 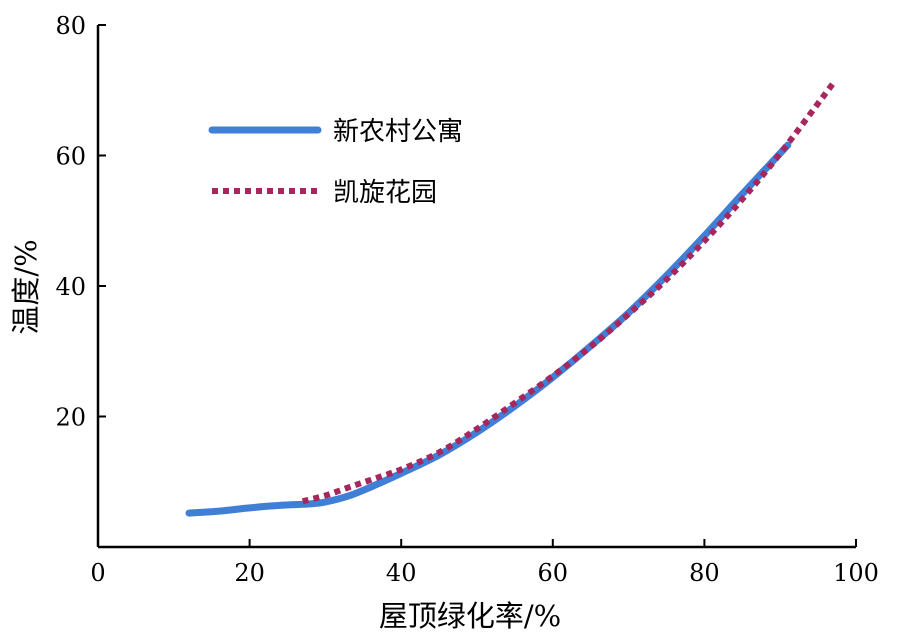 I want to click on x-tick-label: 80, so click(x=704, y=573).